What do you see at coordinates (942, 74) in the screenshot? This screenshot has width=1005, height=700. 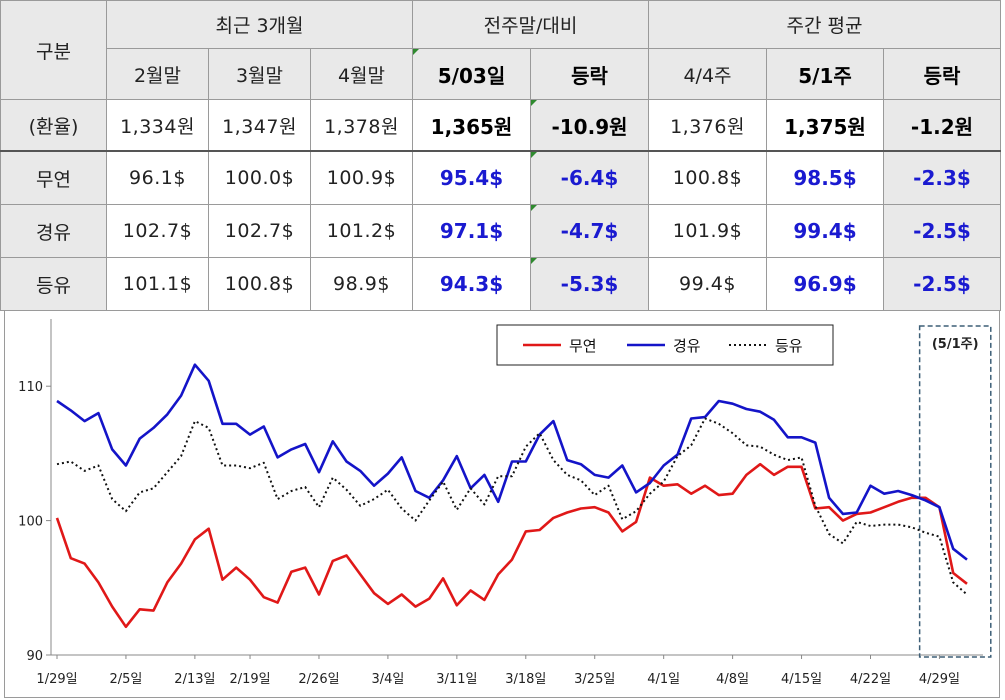 I see `header-change-2: 등락` at bounding box center [942, 74].